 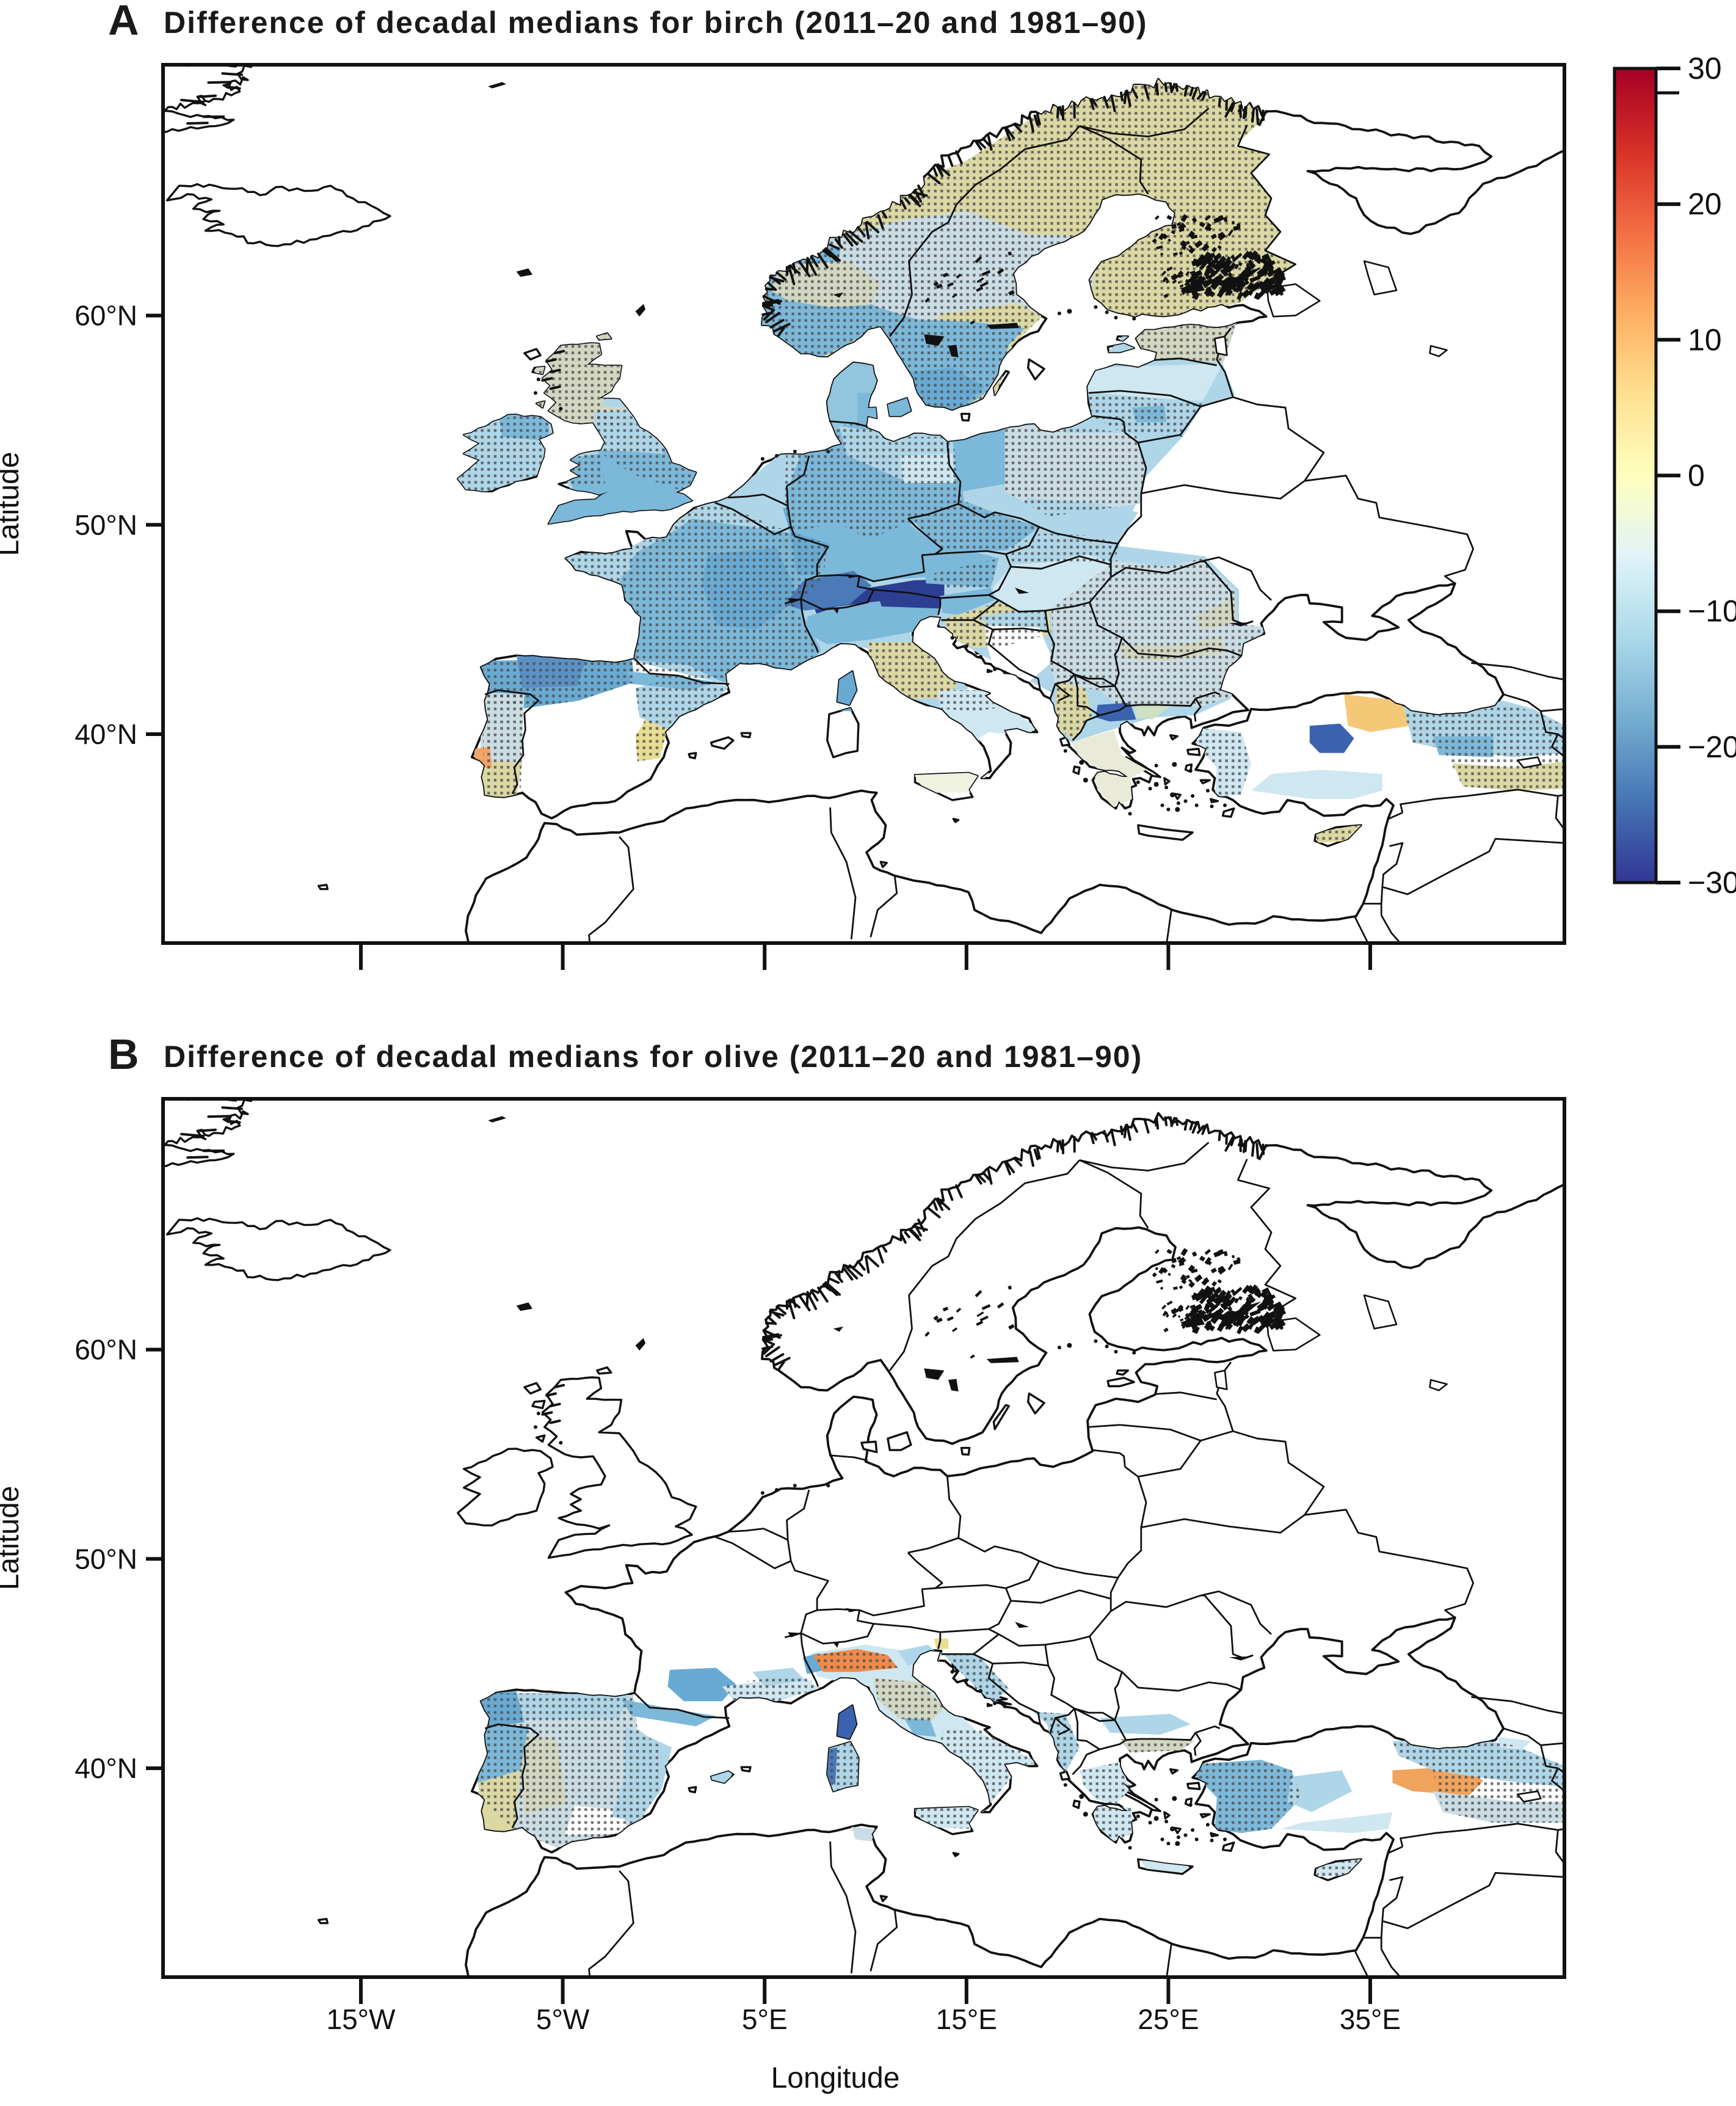 I want to click on svg-text: B, so click(x=124, y=1054).